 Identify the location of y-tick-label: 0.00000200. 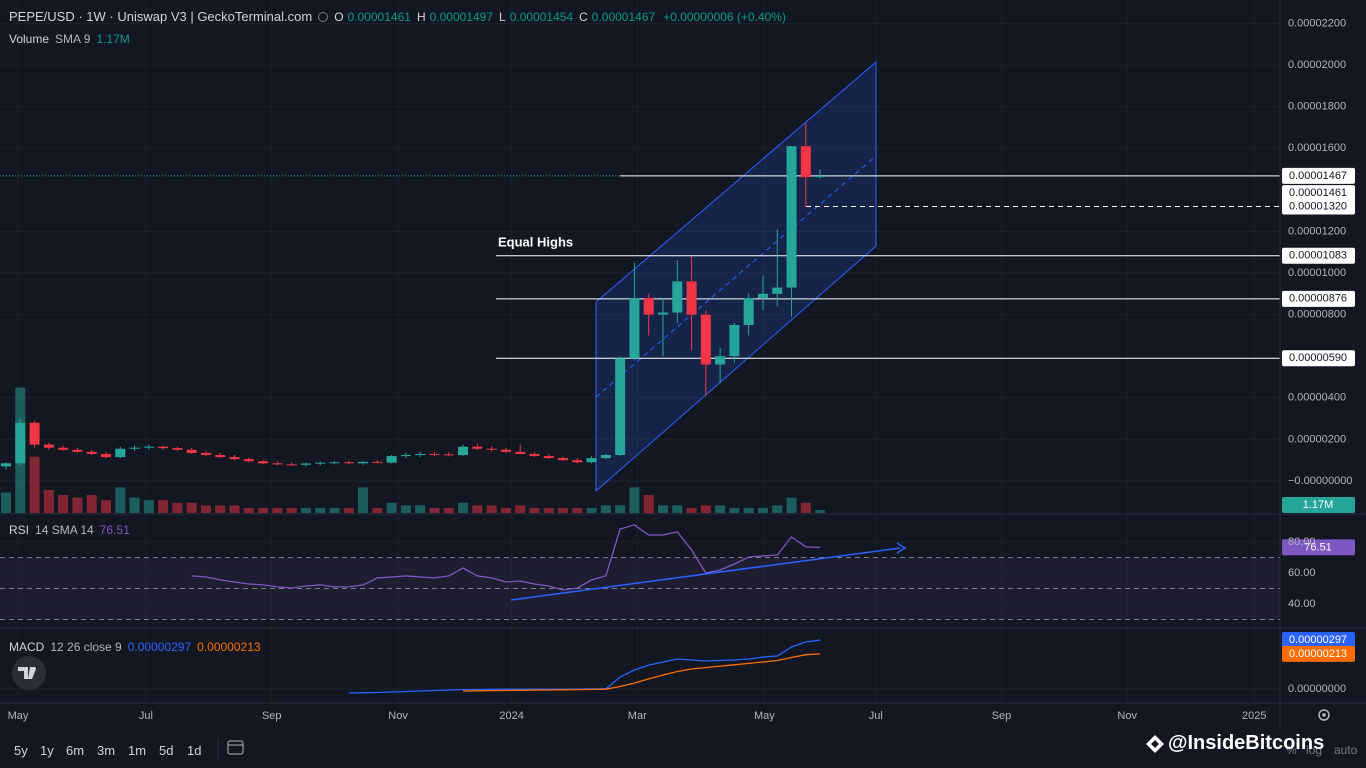
(1317, 439).